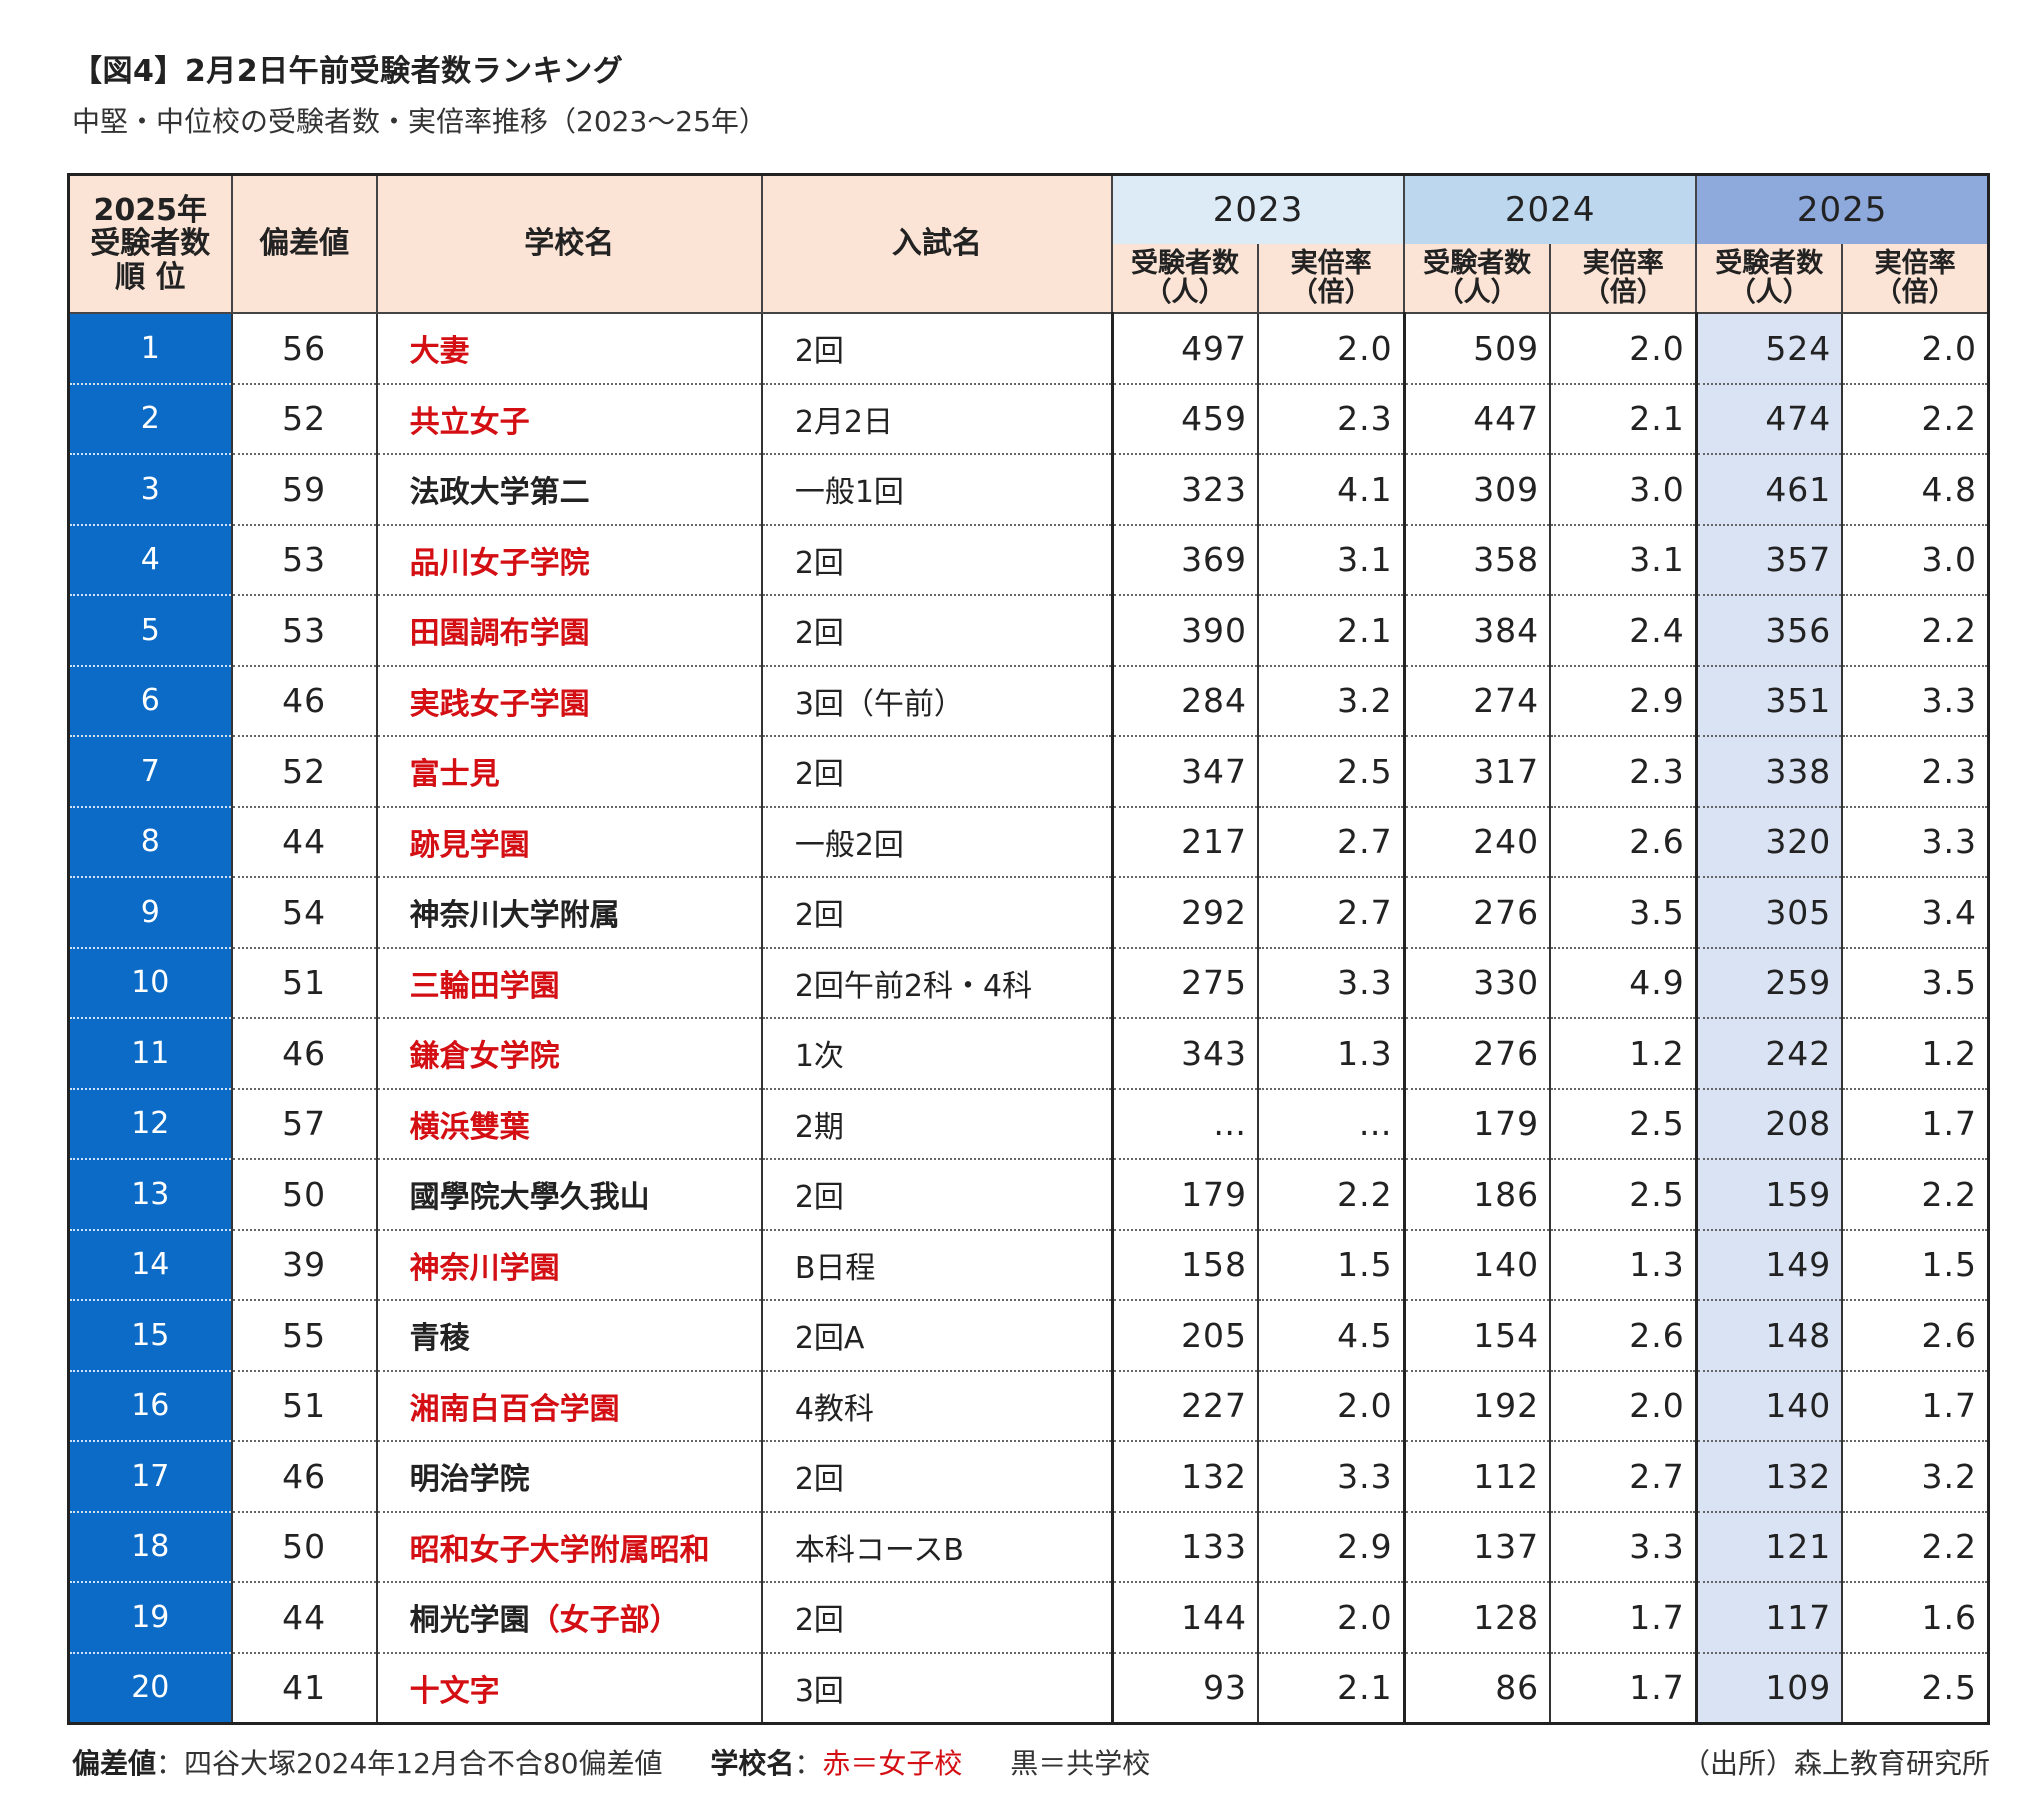  Describe the element at coordinates (1477, 1124) in the screenshot. I see `applicants-2024-cell: 179` at that location.